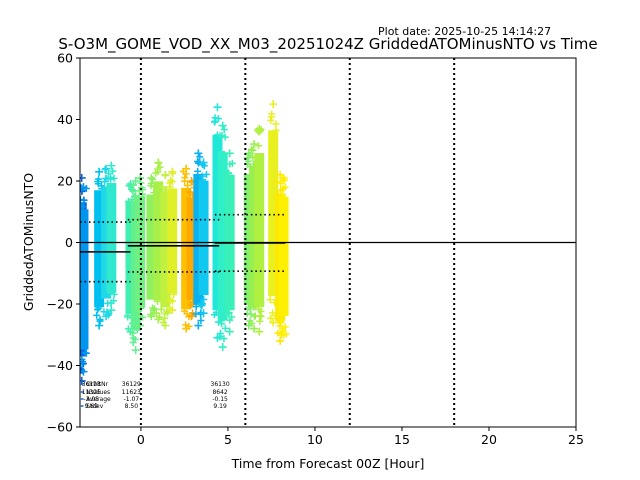 This screenshot has width=640, height=480. Describe the element at coordinates (131, 392) in the screenshot. I see `stats-value: 11623` at that location.